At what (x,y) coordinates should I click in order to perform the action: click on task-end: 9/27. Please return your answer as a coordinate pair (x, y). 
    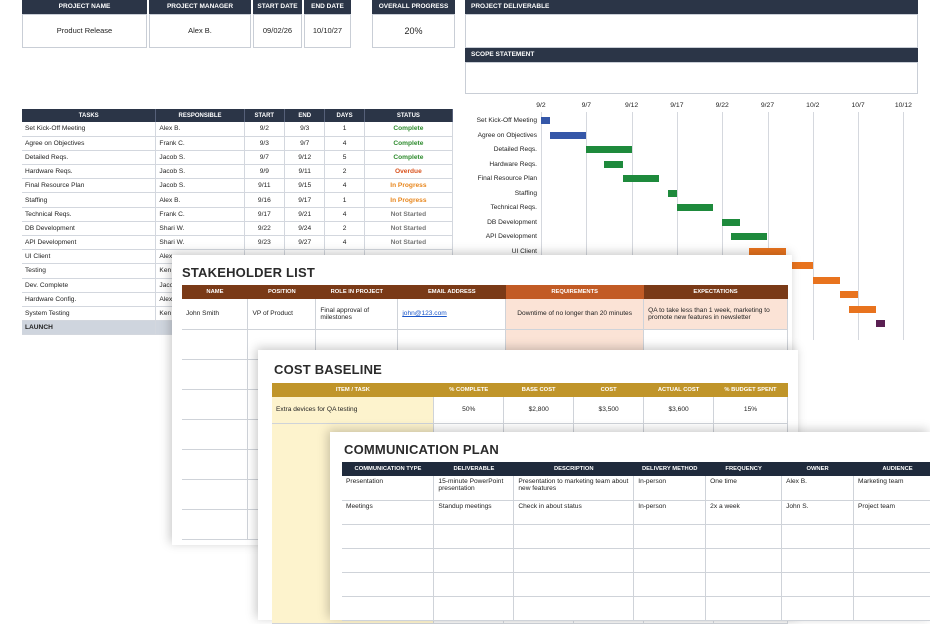
    Looking at the image, I should click on (305, 243).